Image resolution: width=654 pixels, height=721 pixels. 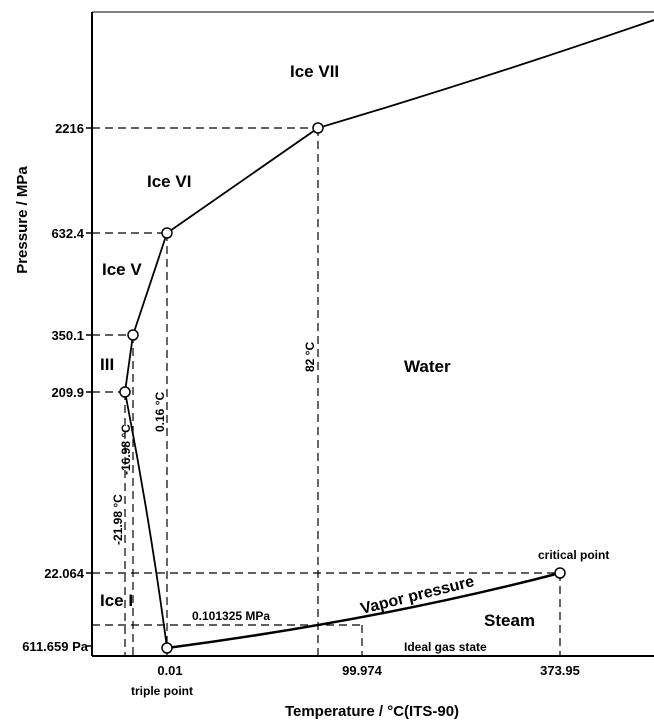 I want to click on annotation-0-16: 0.16 °C, so click(x=160, y=412).